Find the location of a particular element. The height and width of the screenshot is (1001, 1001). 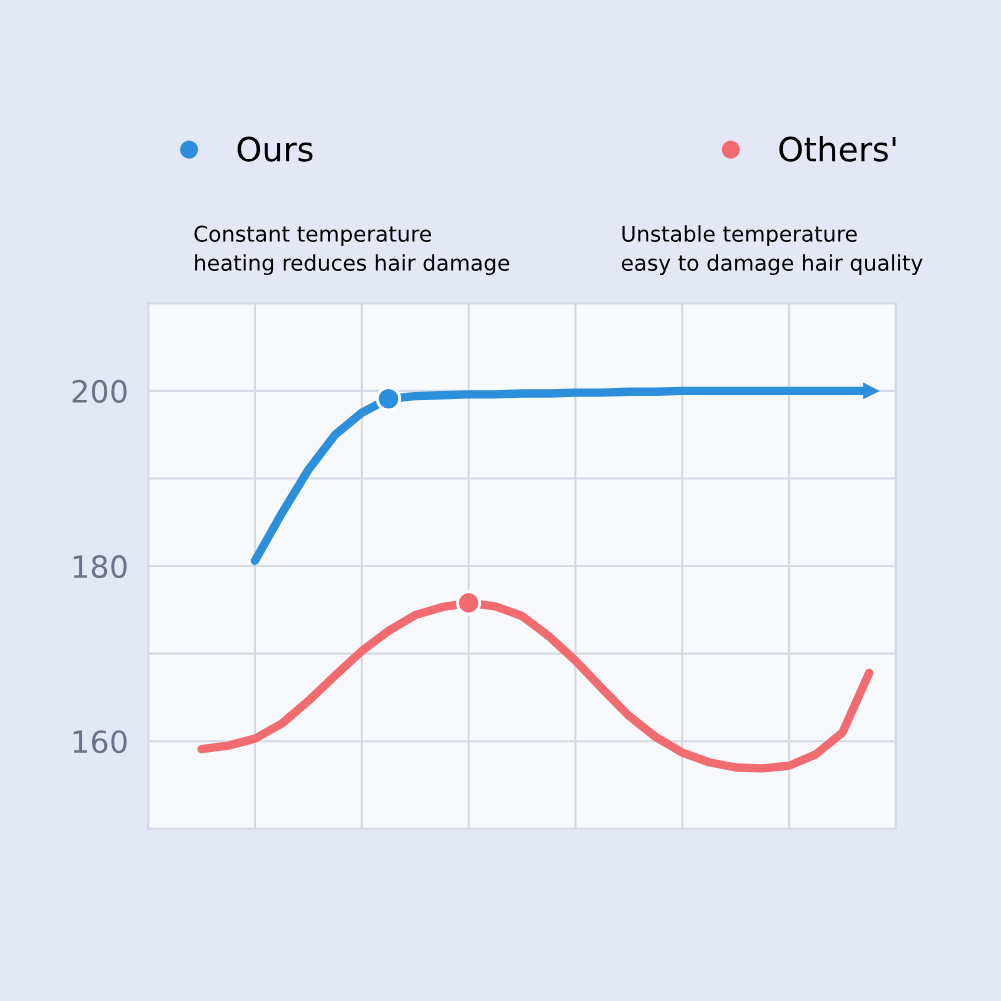

text: Unstable temperature easy to damage hair quality is located at coordinates (772, 250).